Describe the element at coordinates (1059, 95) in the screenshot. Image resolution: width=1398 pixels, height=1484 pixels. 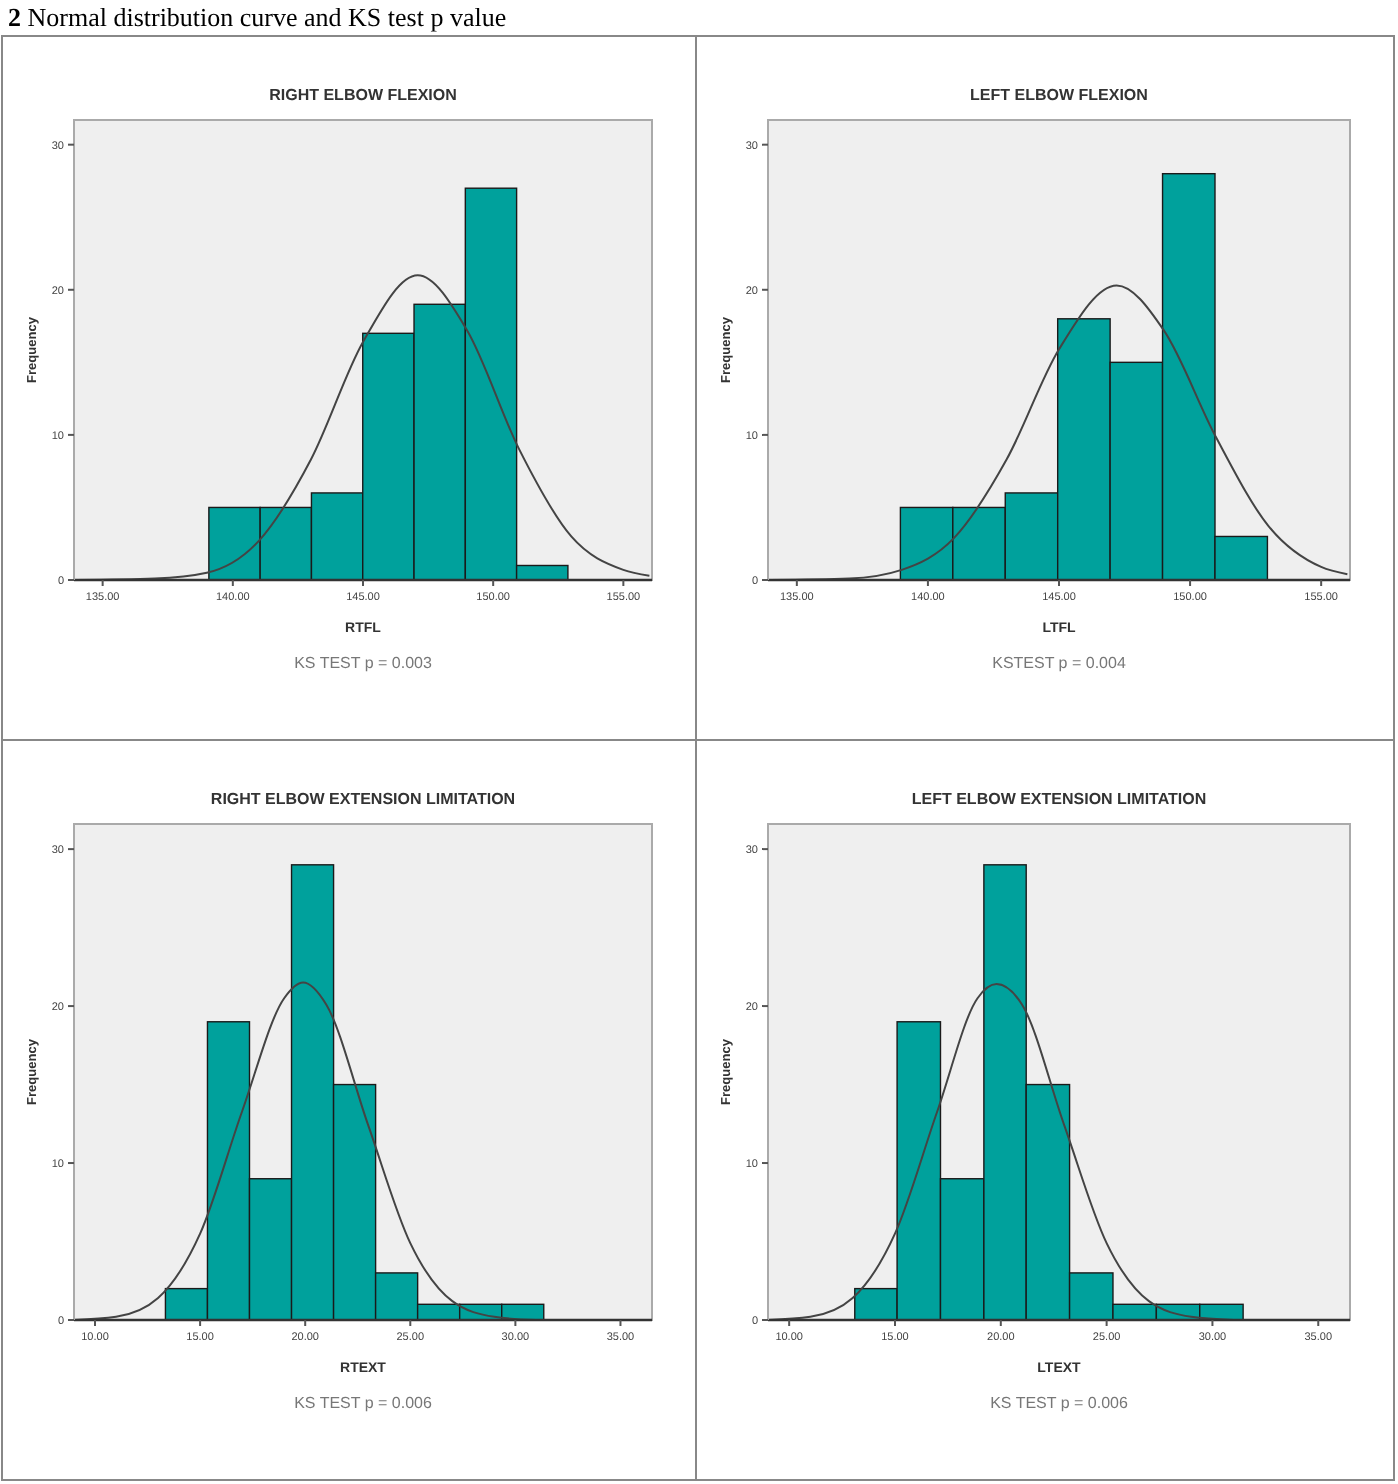
I see `chart-title: LEFT ELBOW FLEXION` at that location.